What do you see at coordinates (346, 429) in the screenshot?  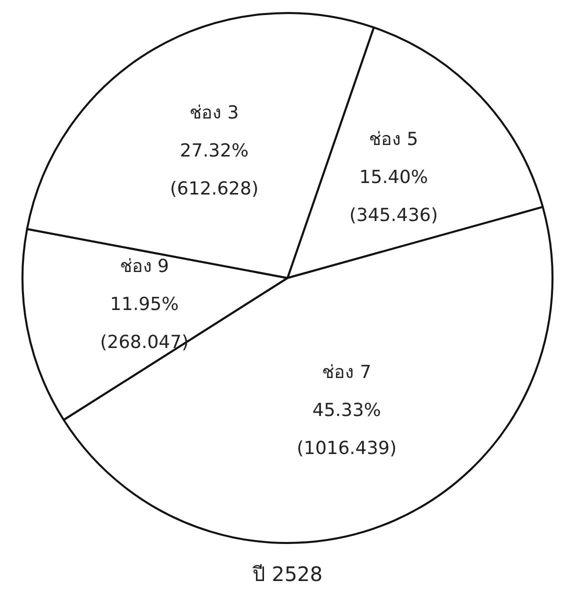 I see `data-label: 45.33% (1016.439)` at bounding box center [346, 429].